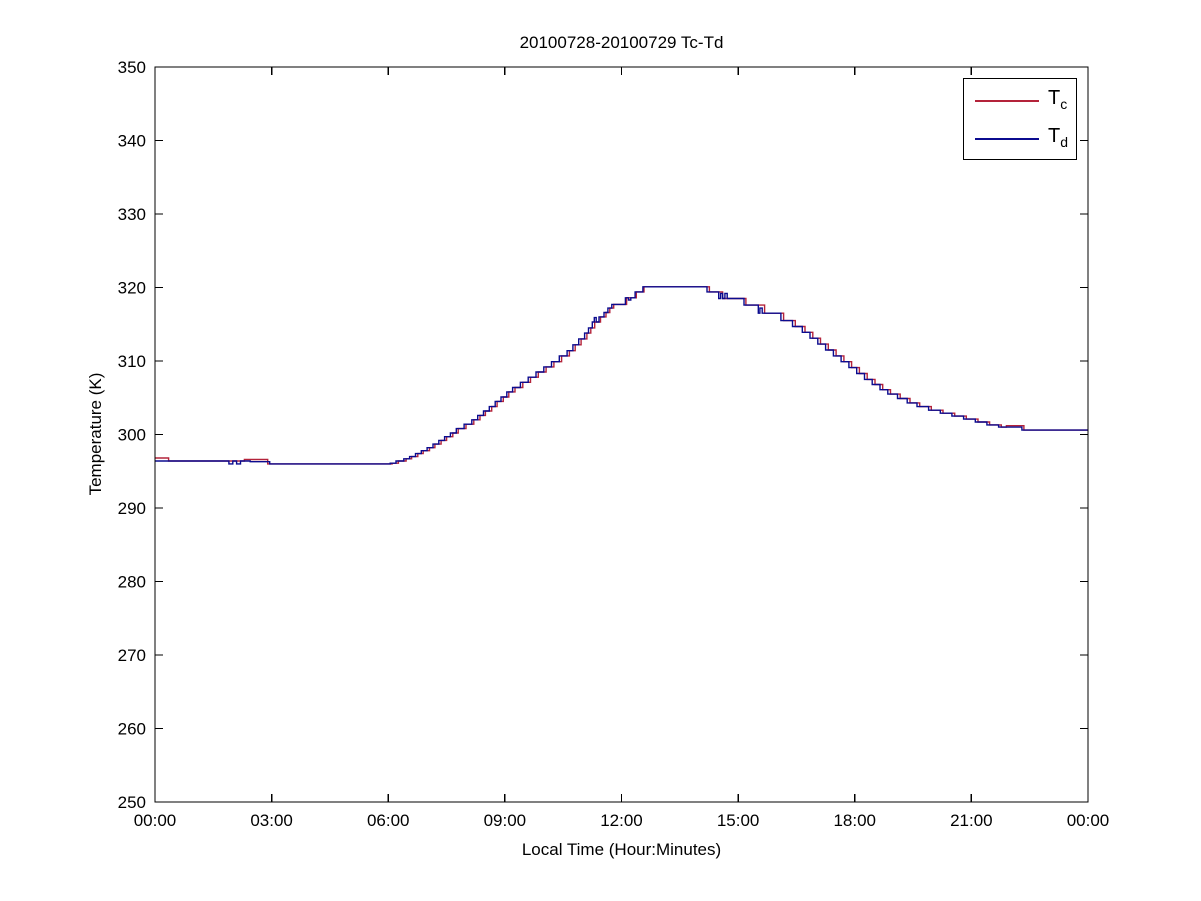 This screenshot has width=1201, height=901. What do you see at coordinates (1064, 104) in the screenshot?
I see `legend-label-tc-sub: c` at bounding box center [1064, 104].